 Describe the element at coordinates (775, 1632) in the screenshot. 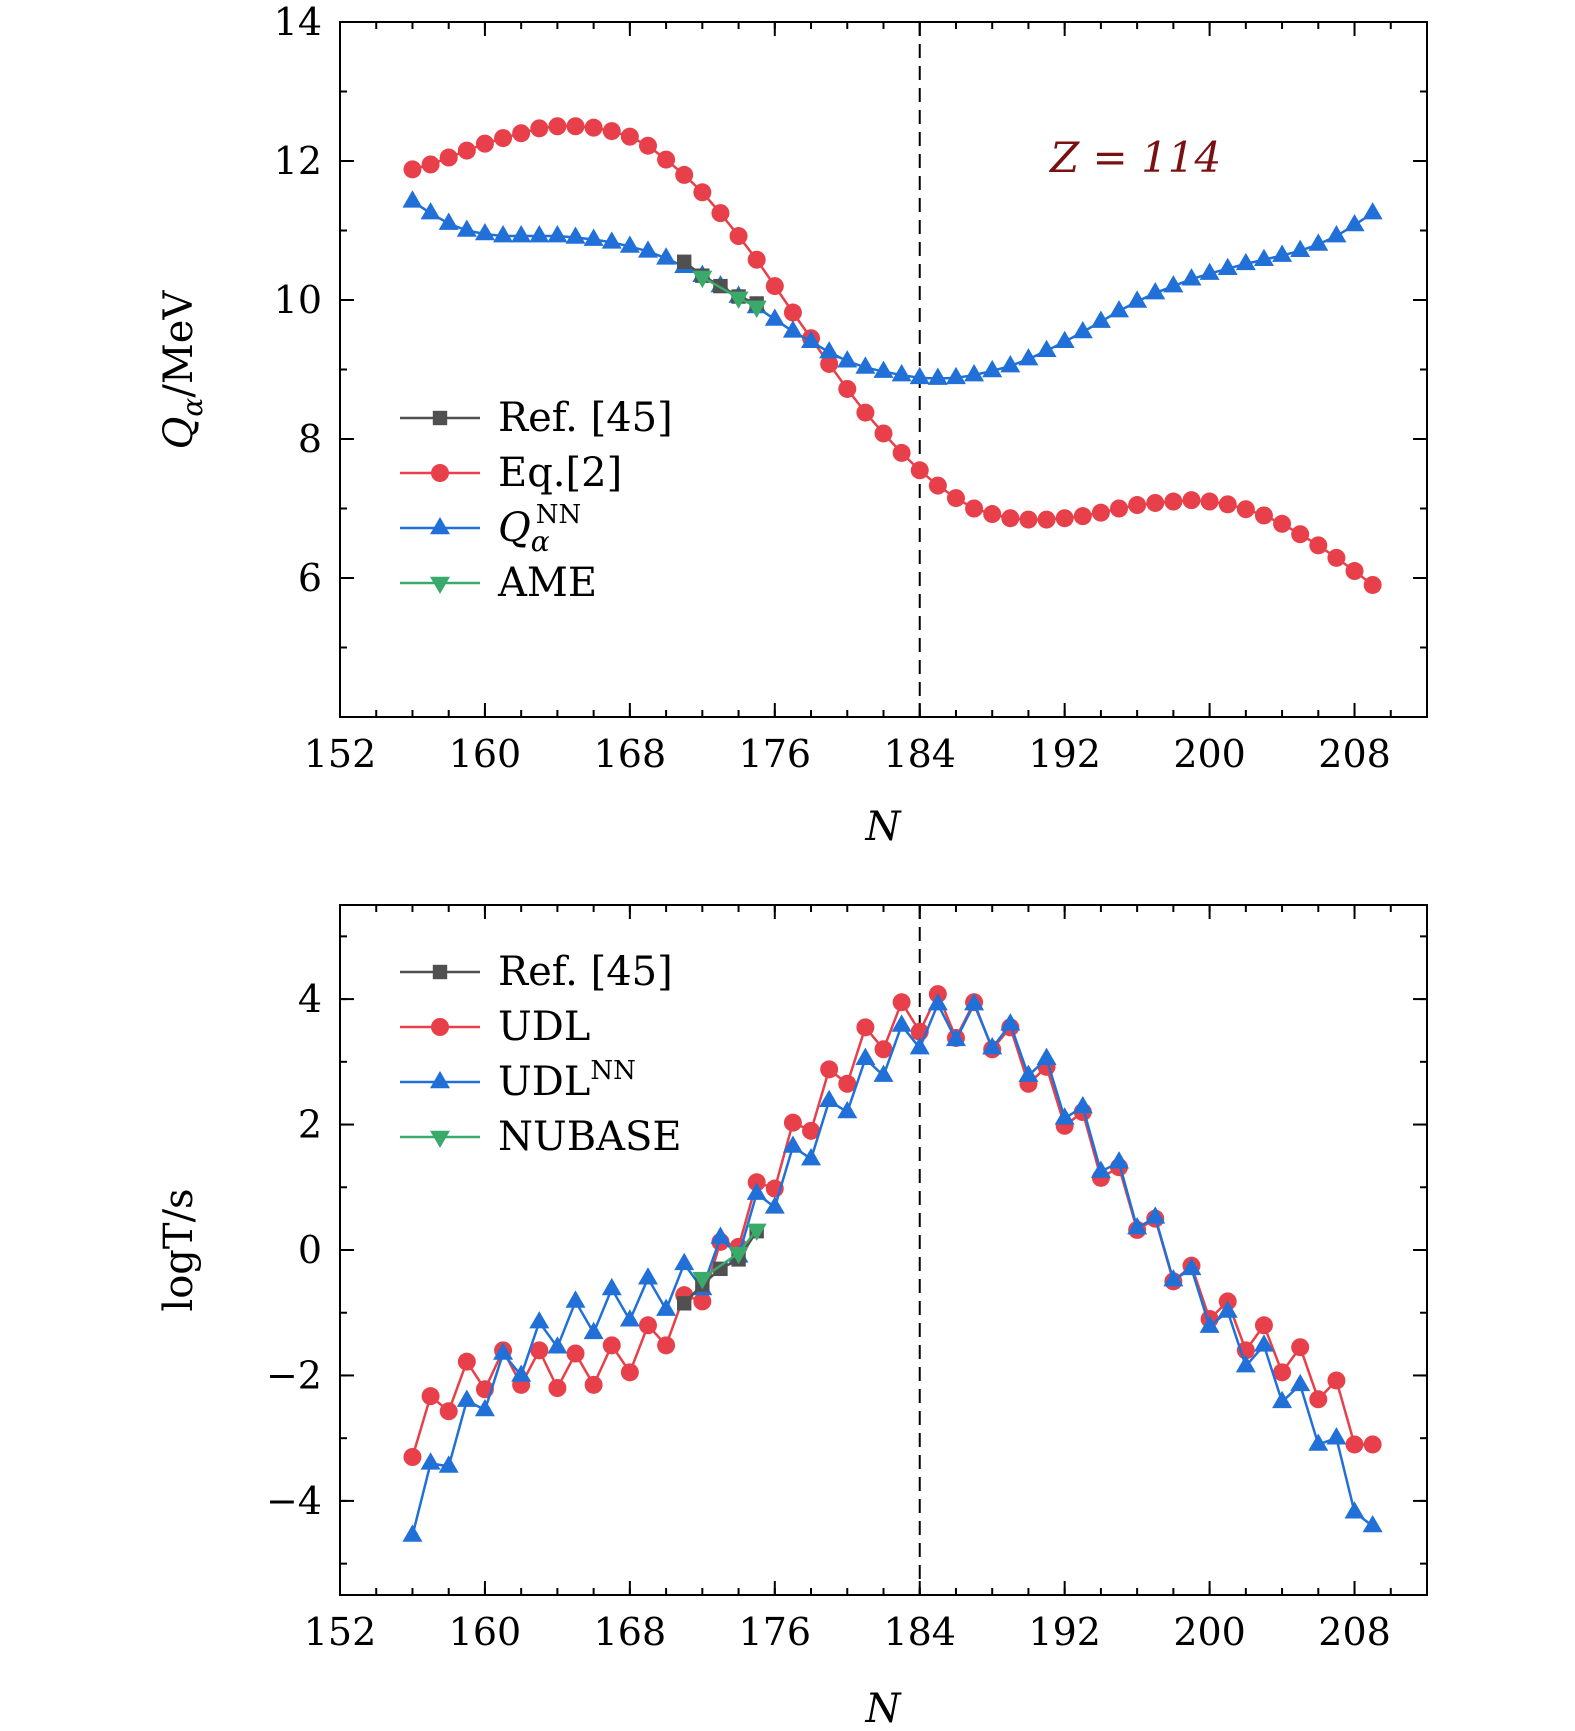

I see `x-tick-label: 176` at that location.